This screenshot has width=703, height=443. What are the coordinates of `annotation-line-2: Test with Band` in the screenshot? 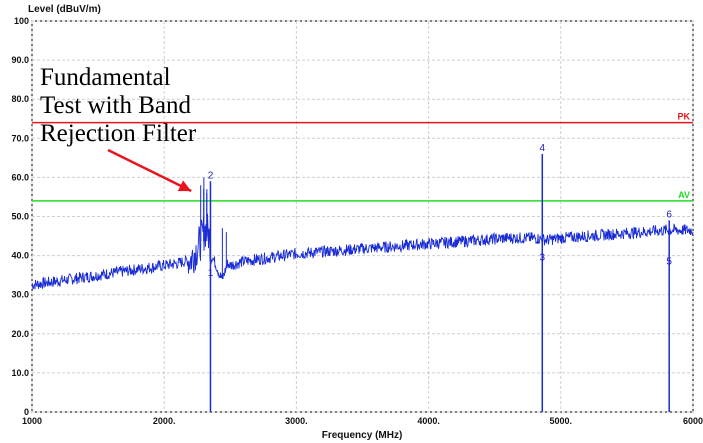 It's located at (116, 105).